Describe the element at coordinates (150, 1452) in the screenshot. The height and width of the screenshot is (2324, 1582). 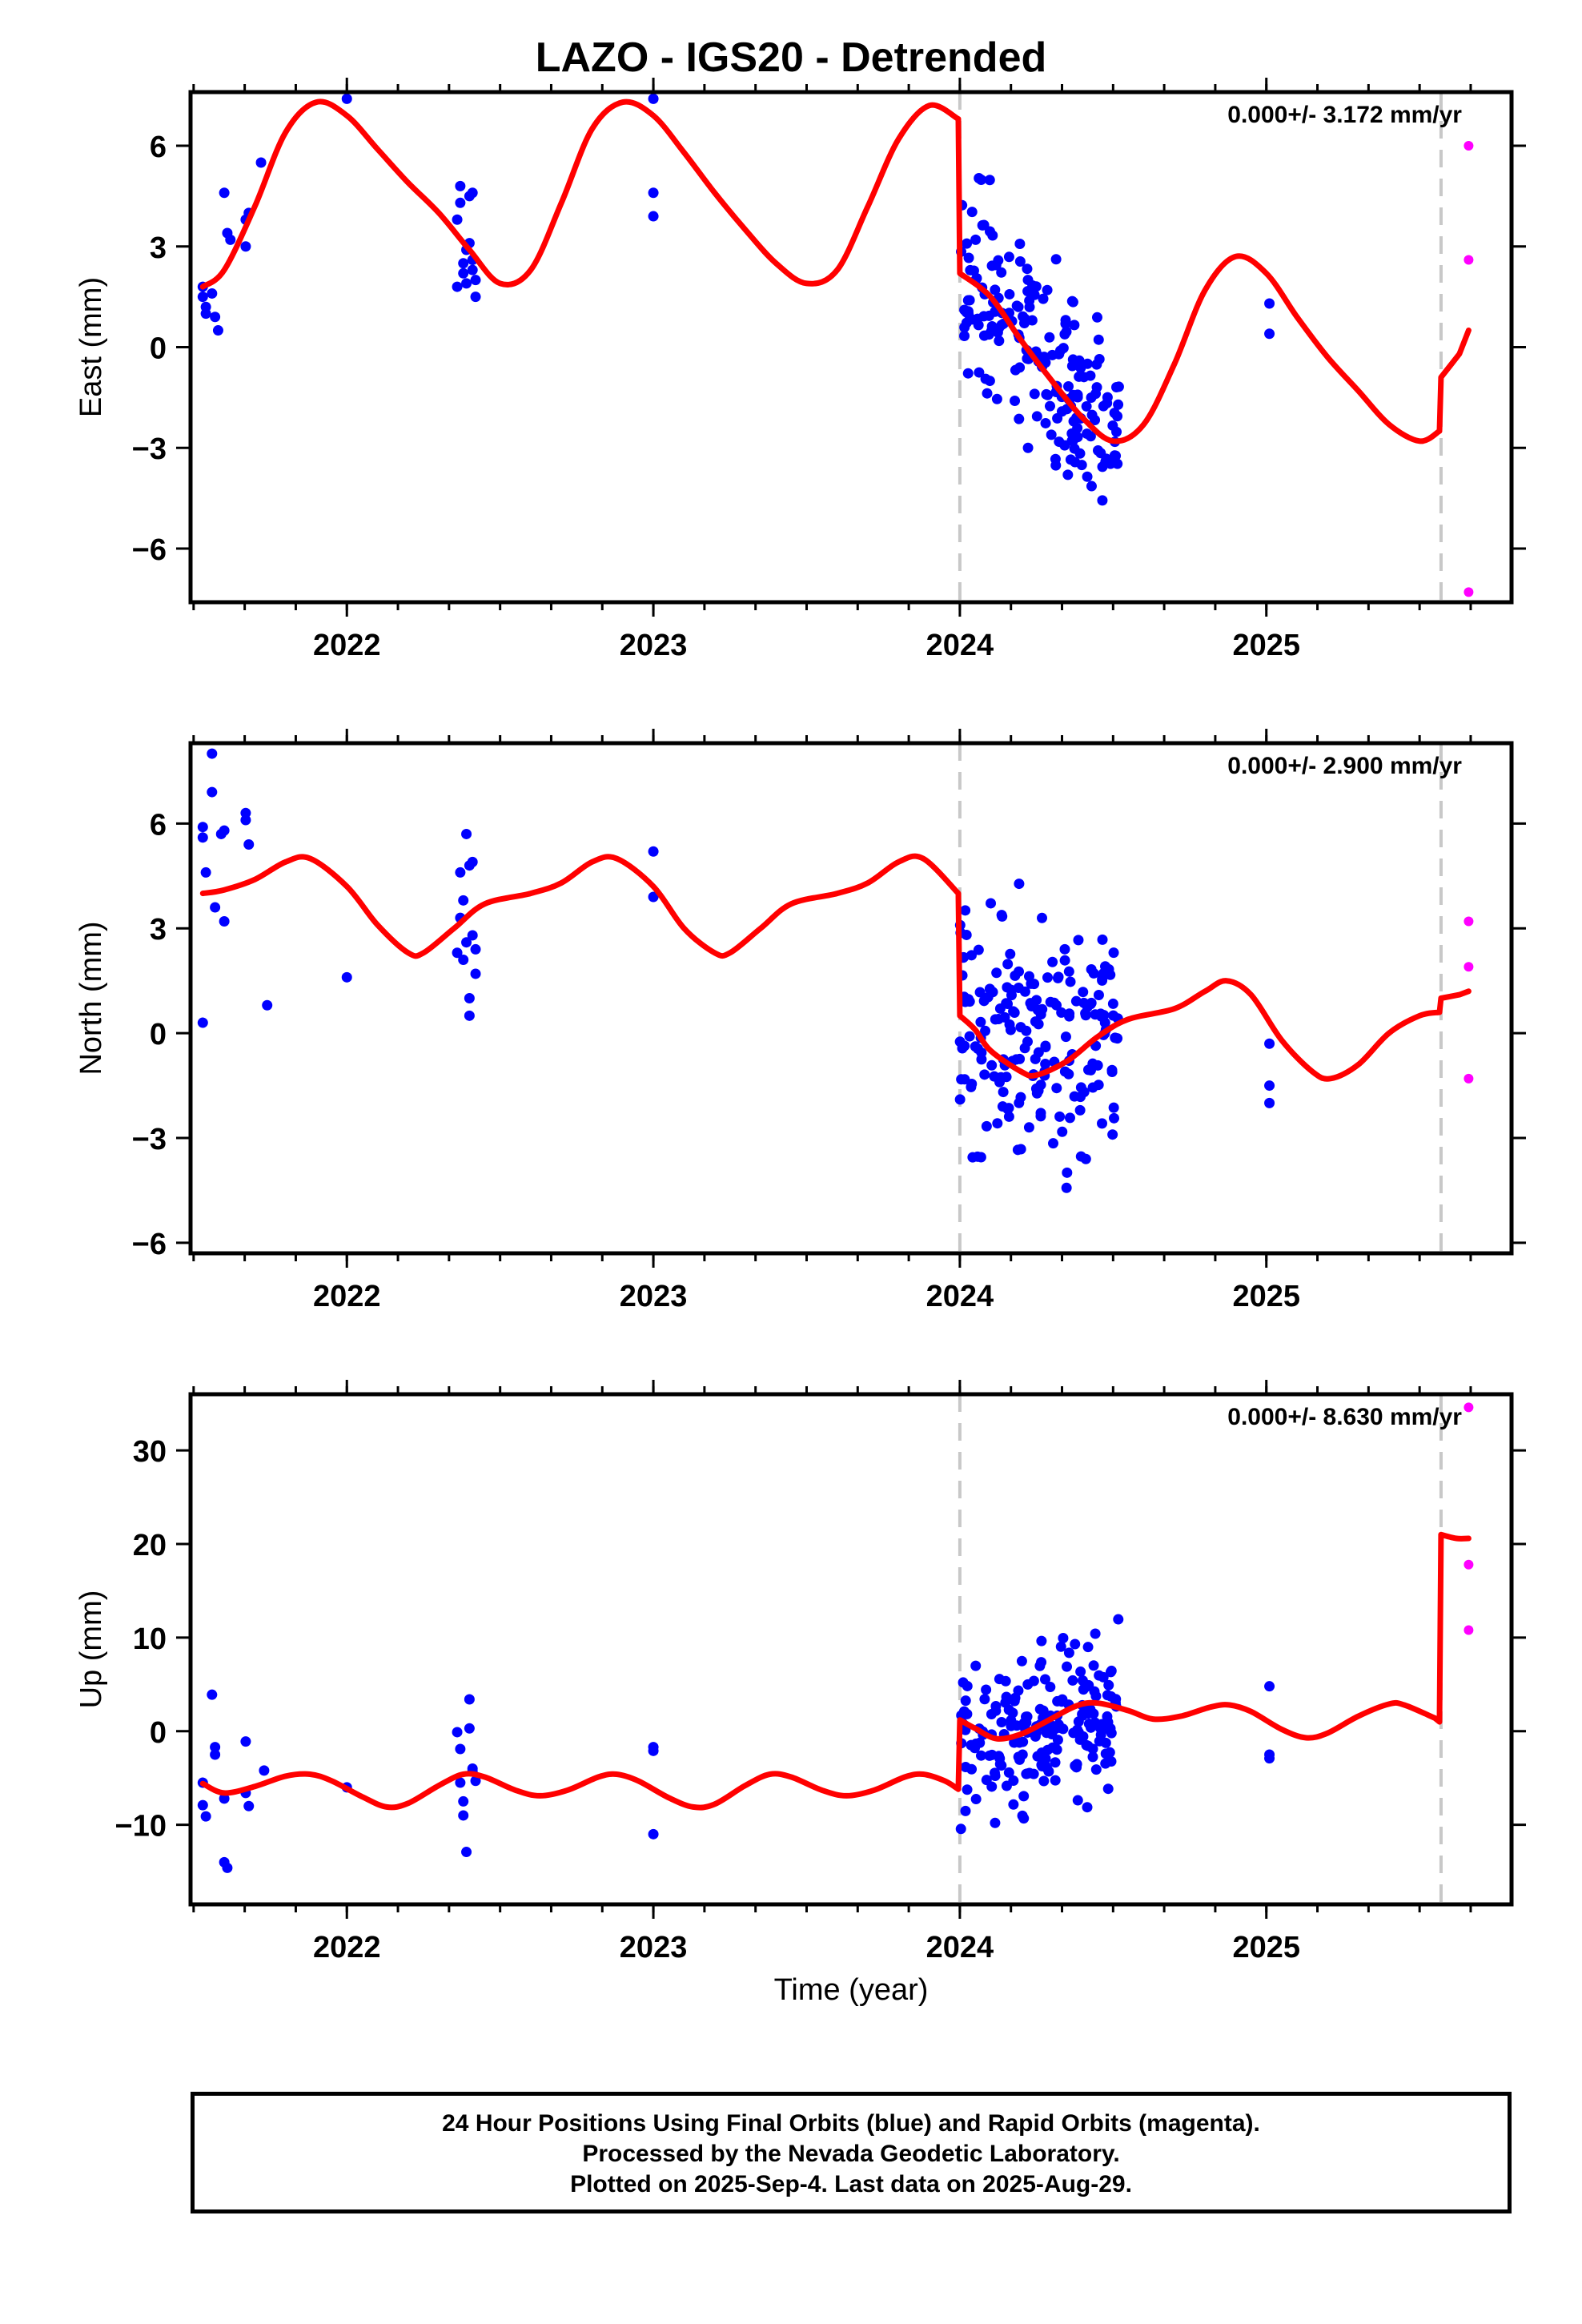
I see `up-y-tick-label: 30` at that location.